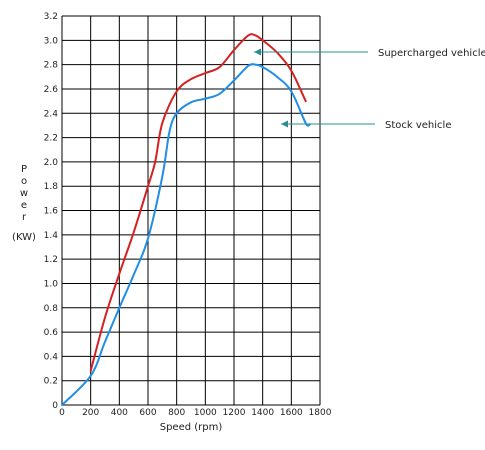 This screenshot has height=450, width=485. Describe the element at coordinates (291, 413) in the screenshot. I see `x-tick-label: 1600` at that location.